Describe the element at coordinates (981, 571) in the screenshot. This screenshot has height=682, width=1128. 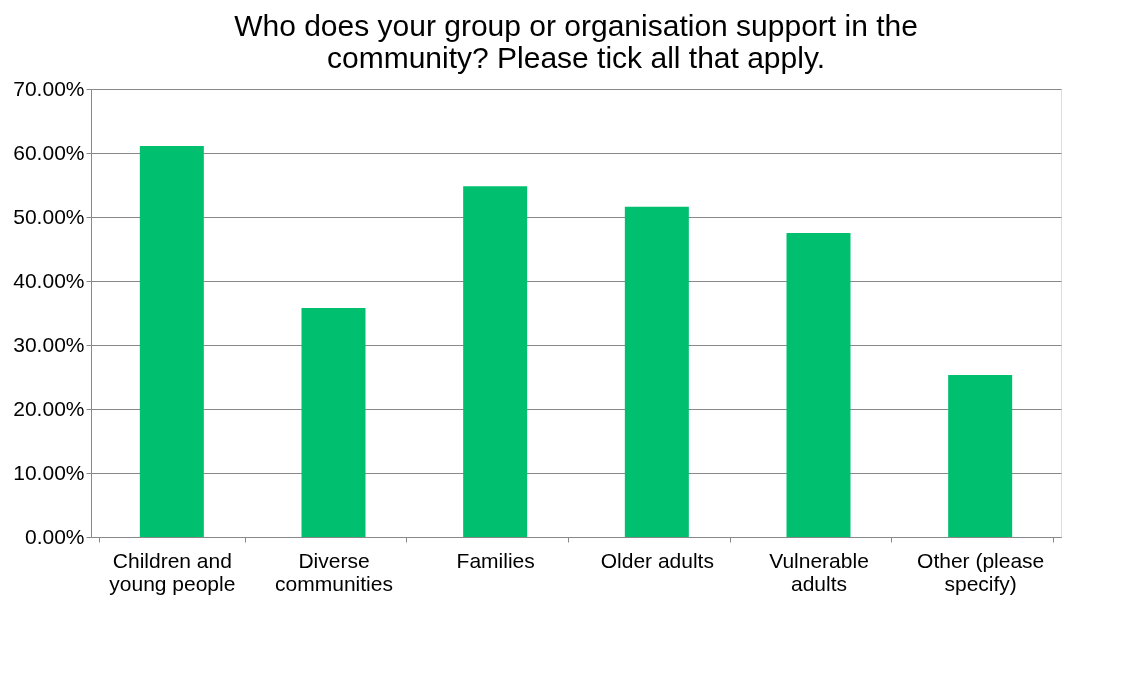
I see `x-tick-label: Other (please specify)` at that location.